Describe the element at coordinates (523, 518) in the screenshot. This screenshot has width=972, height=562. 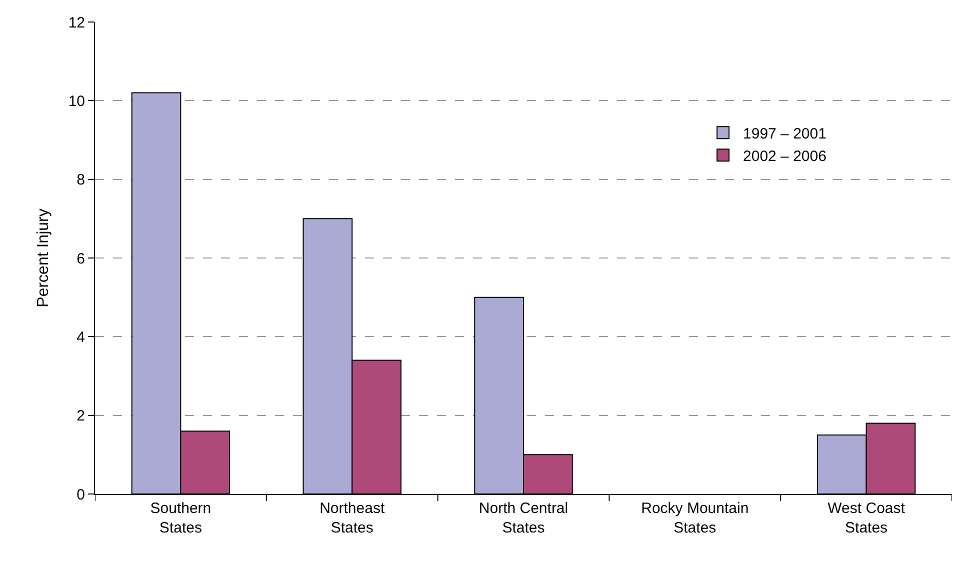
I see `x-tick-label: North Central States` at that location.